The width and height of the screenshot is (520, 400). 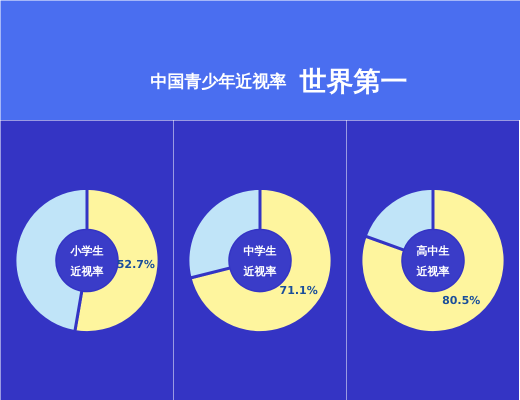 What do you see at coordinates (259, 261) in the screenshot?
I see `text: 中学生近视率` at bounding box center [259, 261].